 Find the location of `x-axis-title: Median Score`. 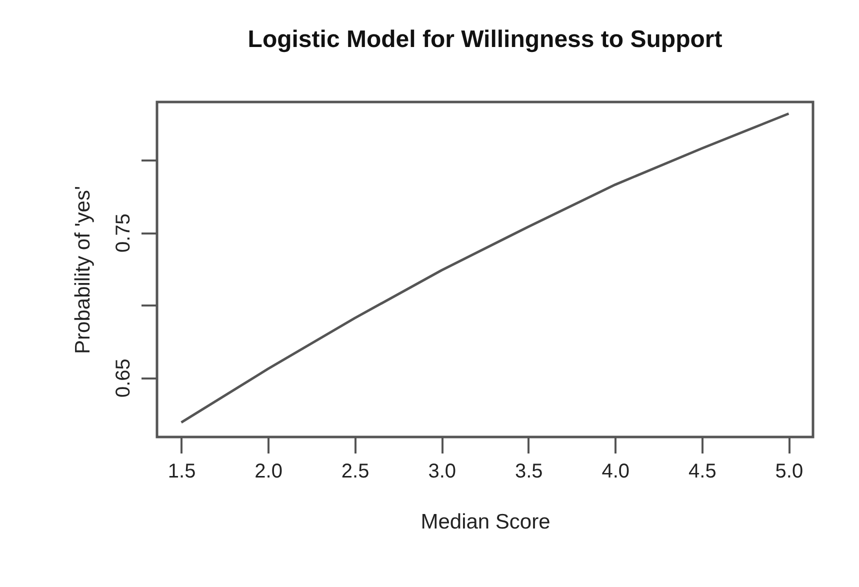

x-axis-title: Median Score is located at coordinates (485, 522).